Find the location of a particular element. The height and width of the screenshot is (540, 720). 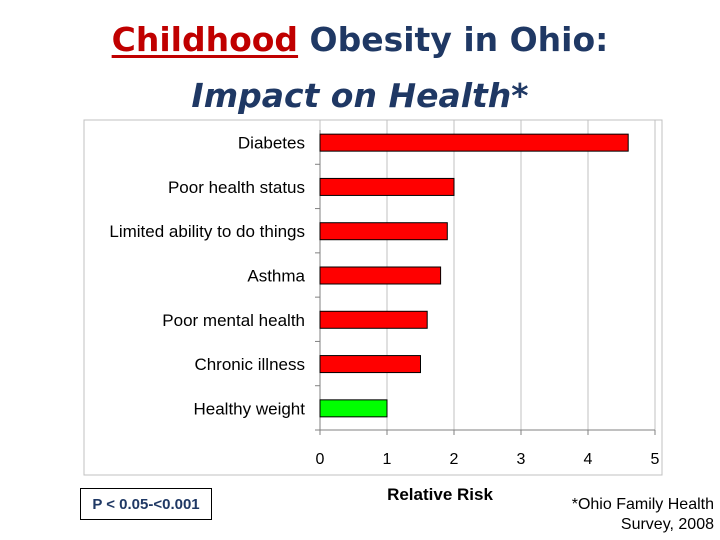

p-value-box: P < 0.05-<0.001 is located at coordinates (146, 504).